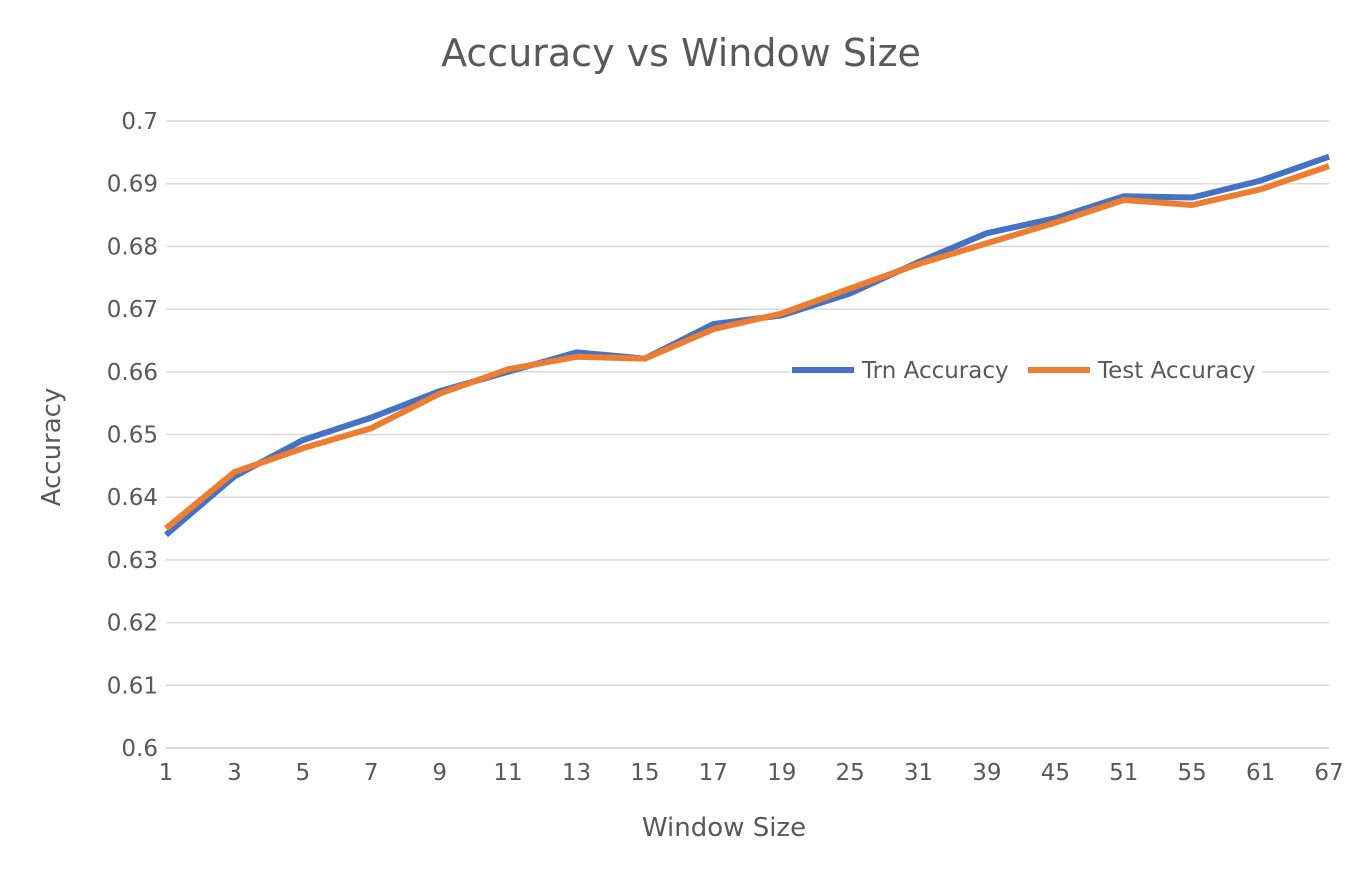 This screenshot has height=872, width=1366. I want to click on x-tick-label: 61, so click(1260, 773).